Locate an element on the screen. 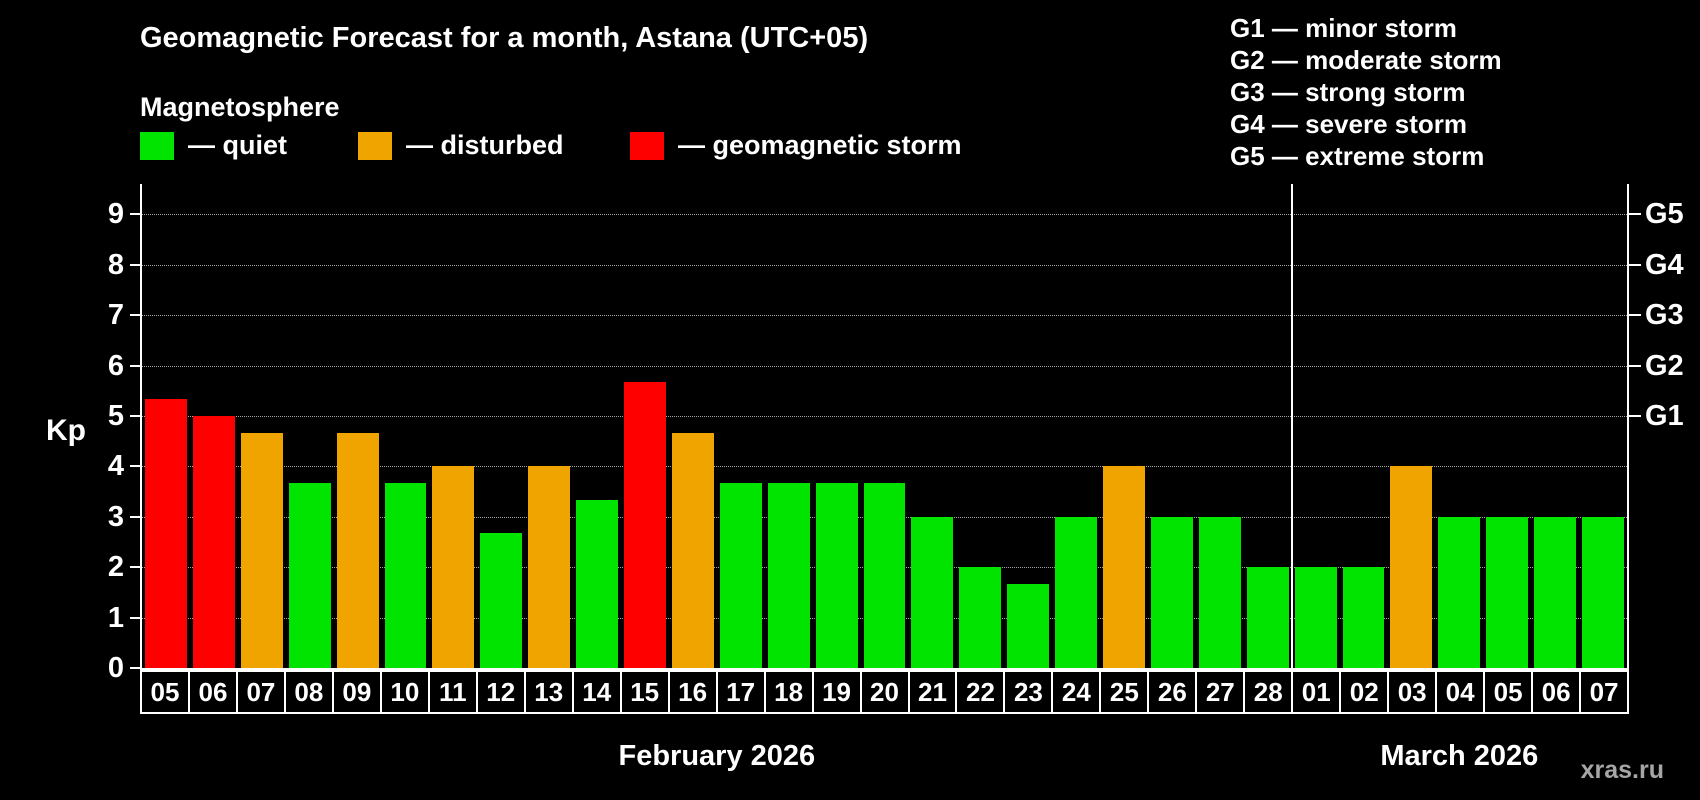 The width and height of the screenshot is (1700, 800). y-axis-tick-label: 1 is located at coordinates (115, 617).